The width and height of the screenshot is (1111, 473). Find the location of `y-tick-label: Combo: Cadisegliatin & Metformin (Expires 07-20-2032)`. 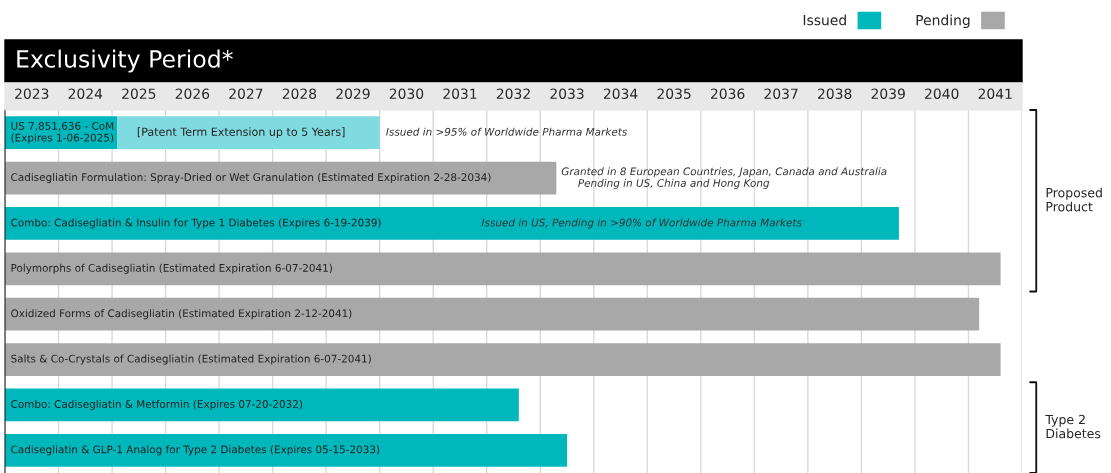

y-tick-label: Combo: Cadisegliatin & Metformin (Expires 07-20-2032) is located at coordinates (157, 404).